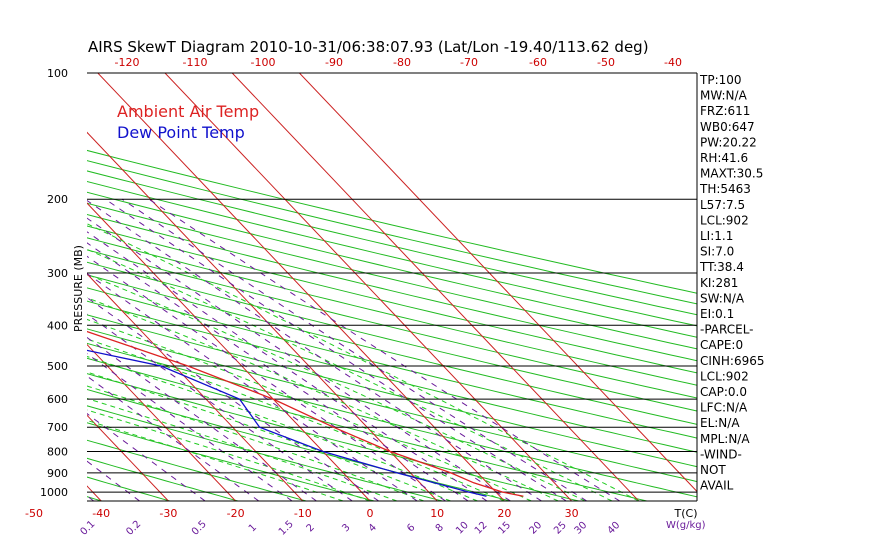  Describe the element at coordinates (57, 452) in the screenshot. I see `pressure-tick-label: 800` at that location.